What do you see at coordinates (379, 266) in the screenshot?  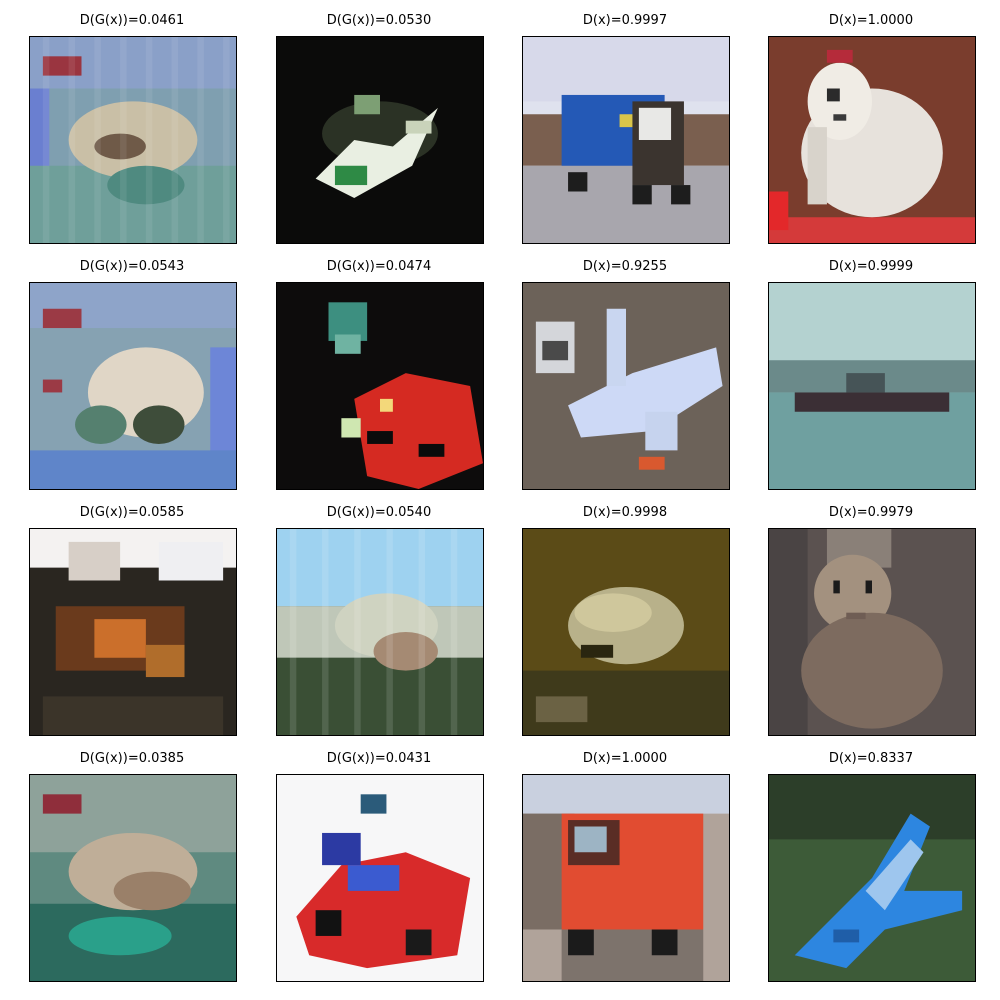 I see `panel-title: D(G(x))=0.0474` at bounding box center [379, 266].